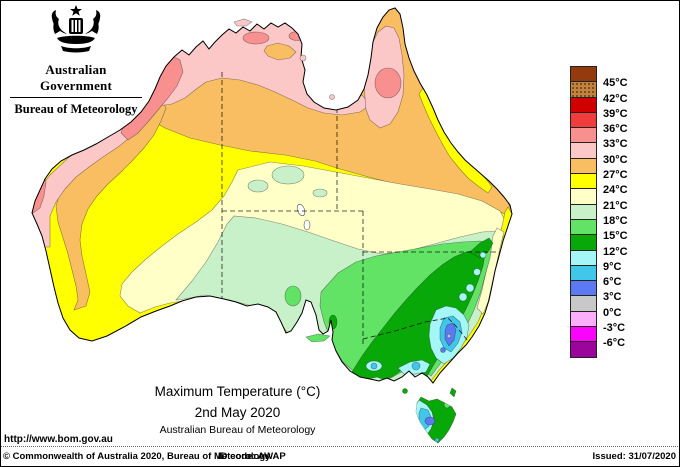  What do you see at coordinates (612, 312) in the screenshot?
I see `legend-label: 0°C` at bounding box center [612, 312].